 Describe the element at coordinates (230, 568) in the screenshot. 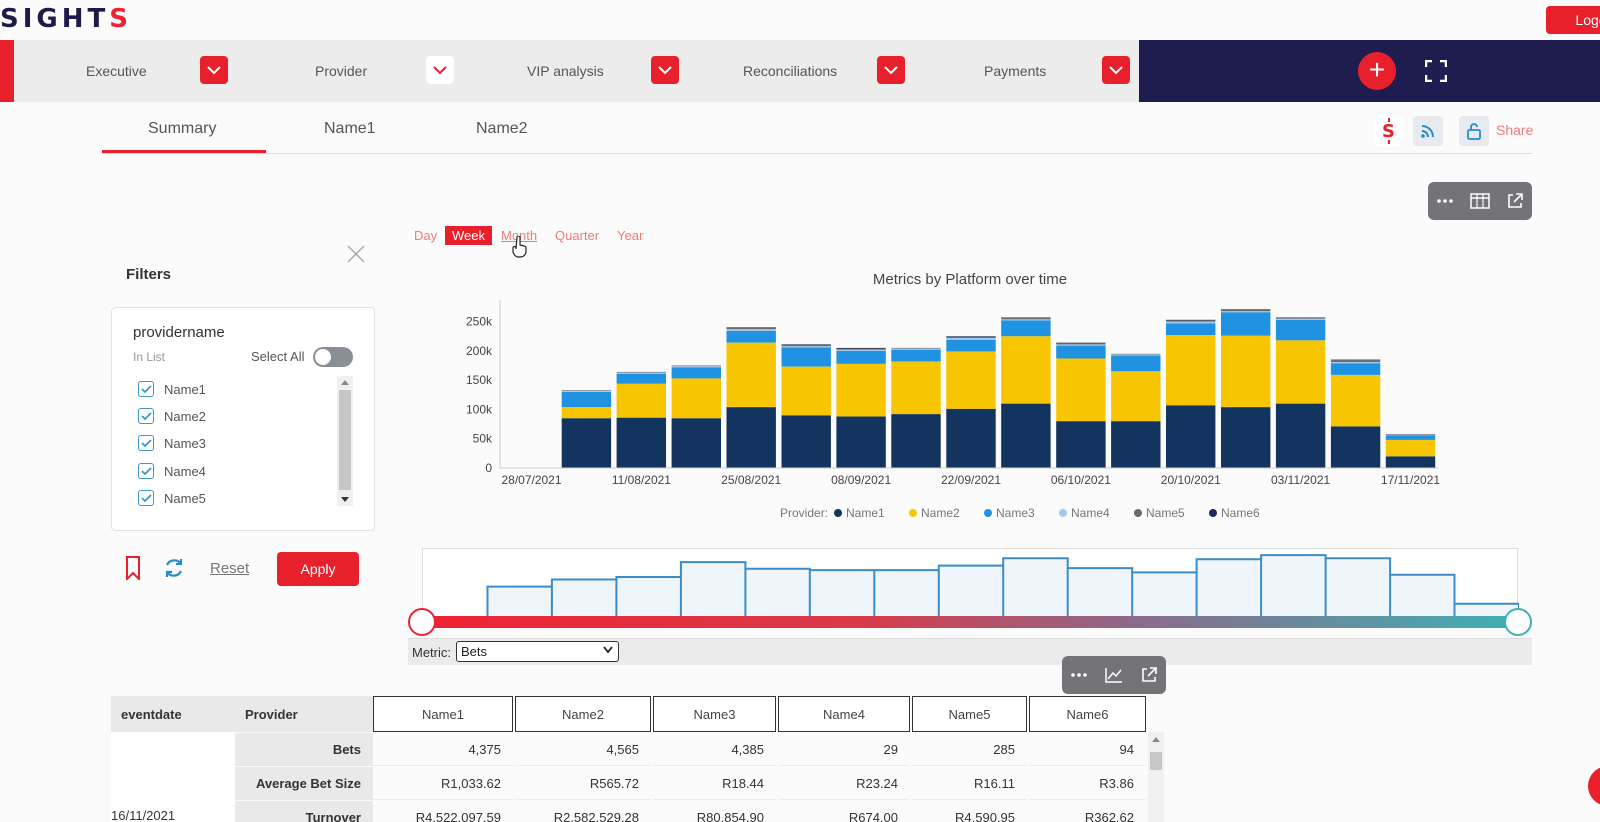

I see `reset-link: Reset` at that location.